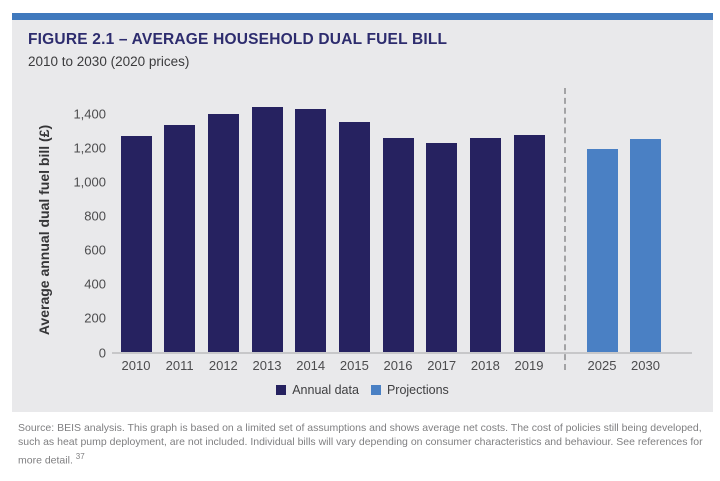  I want to click on y-tick-label: 1,000, so click(89, 182).